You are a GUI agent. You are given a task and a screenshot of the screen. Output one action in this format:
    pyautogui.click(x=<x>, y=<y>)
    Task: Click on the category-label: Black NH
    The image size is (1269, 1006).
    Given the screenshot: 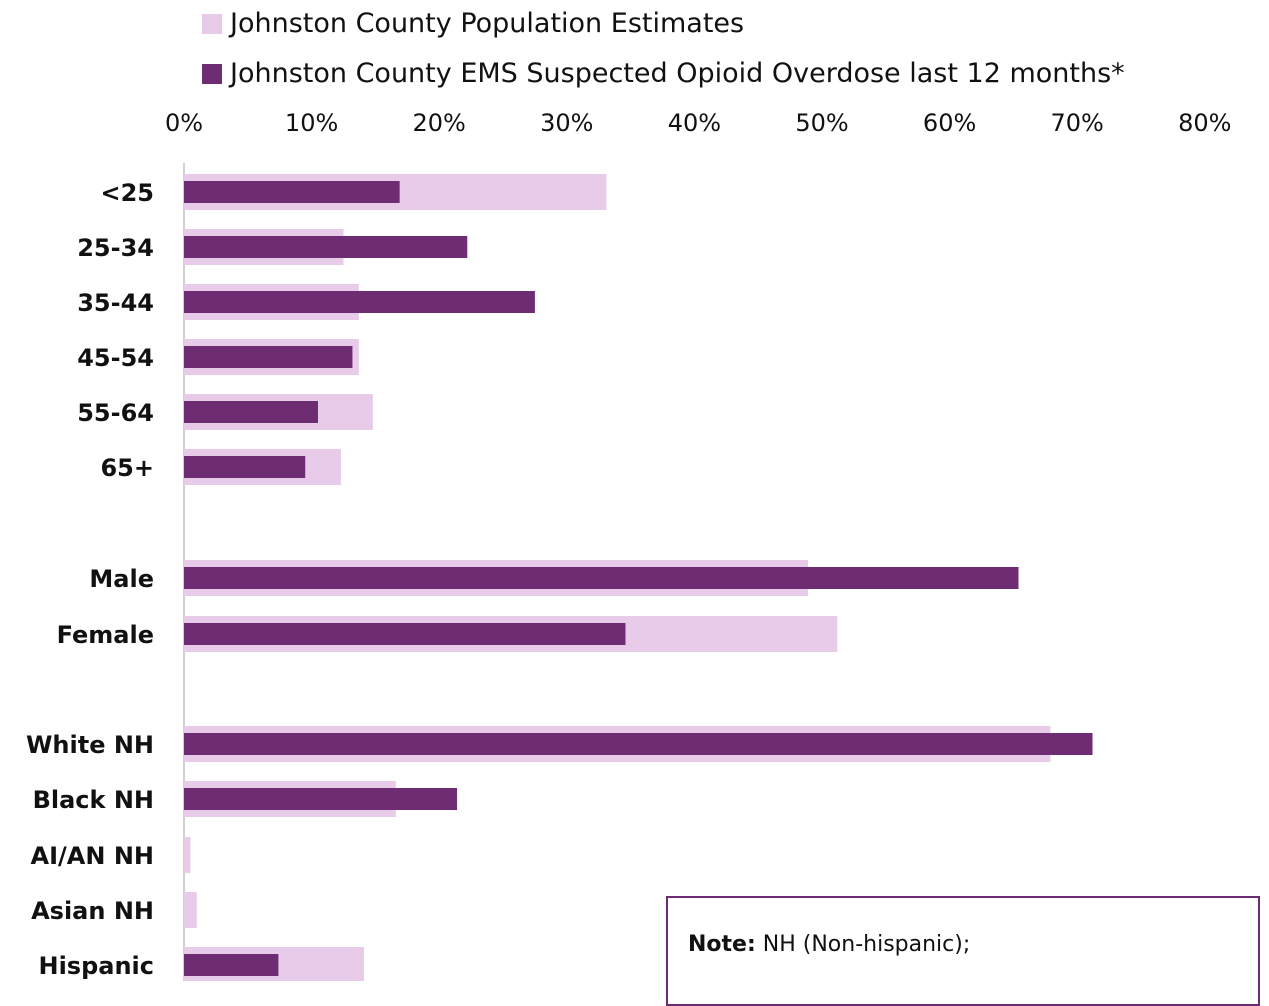 What is the action you would take?
    pyautogui.click(x=93, y=800)
    